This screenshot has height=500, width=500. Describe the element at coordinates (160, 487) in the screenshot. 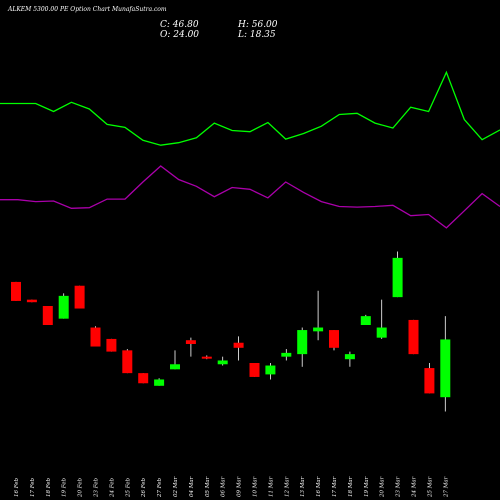

I see `x-tick-label: 27 Feb` at that location.